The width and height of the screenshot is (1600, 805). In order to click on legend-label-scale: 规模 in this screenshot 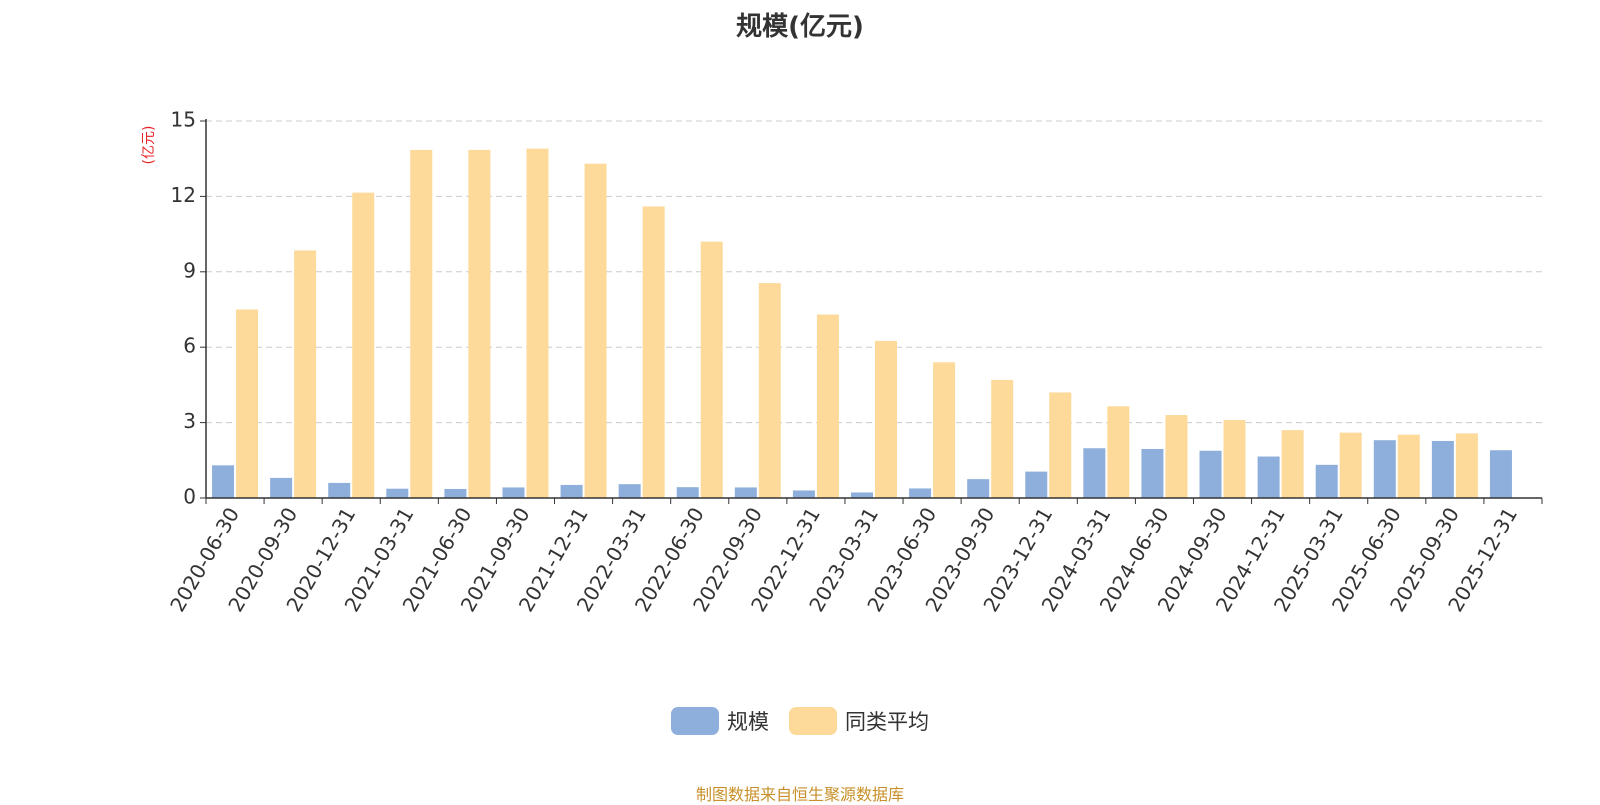, I will do `click(748, 722)`.